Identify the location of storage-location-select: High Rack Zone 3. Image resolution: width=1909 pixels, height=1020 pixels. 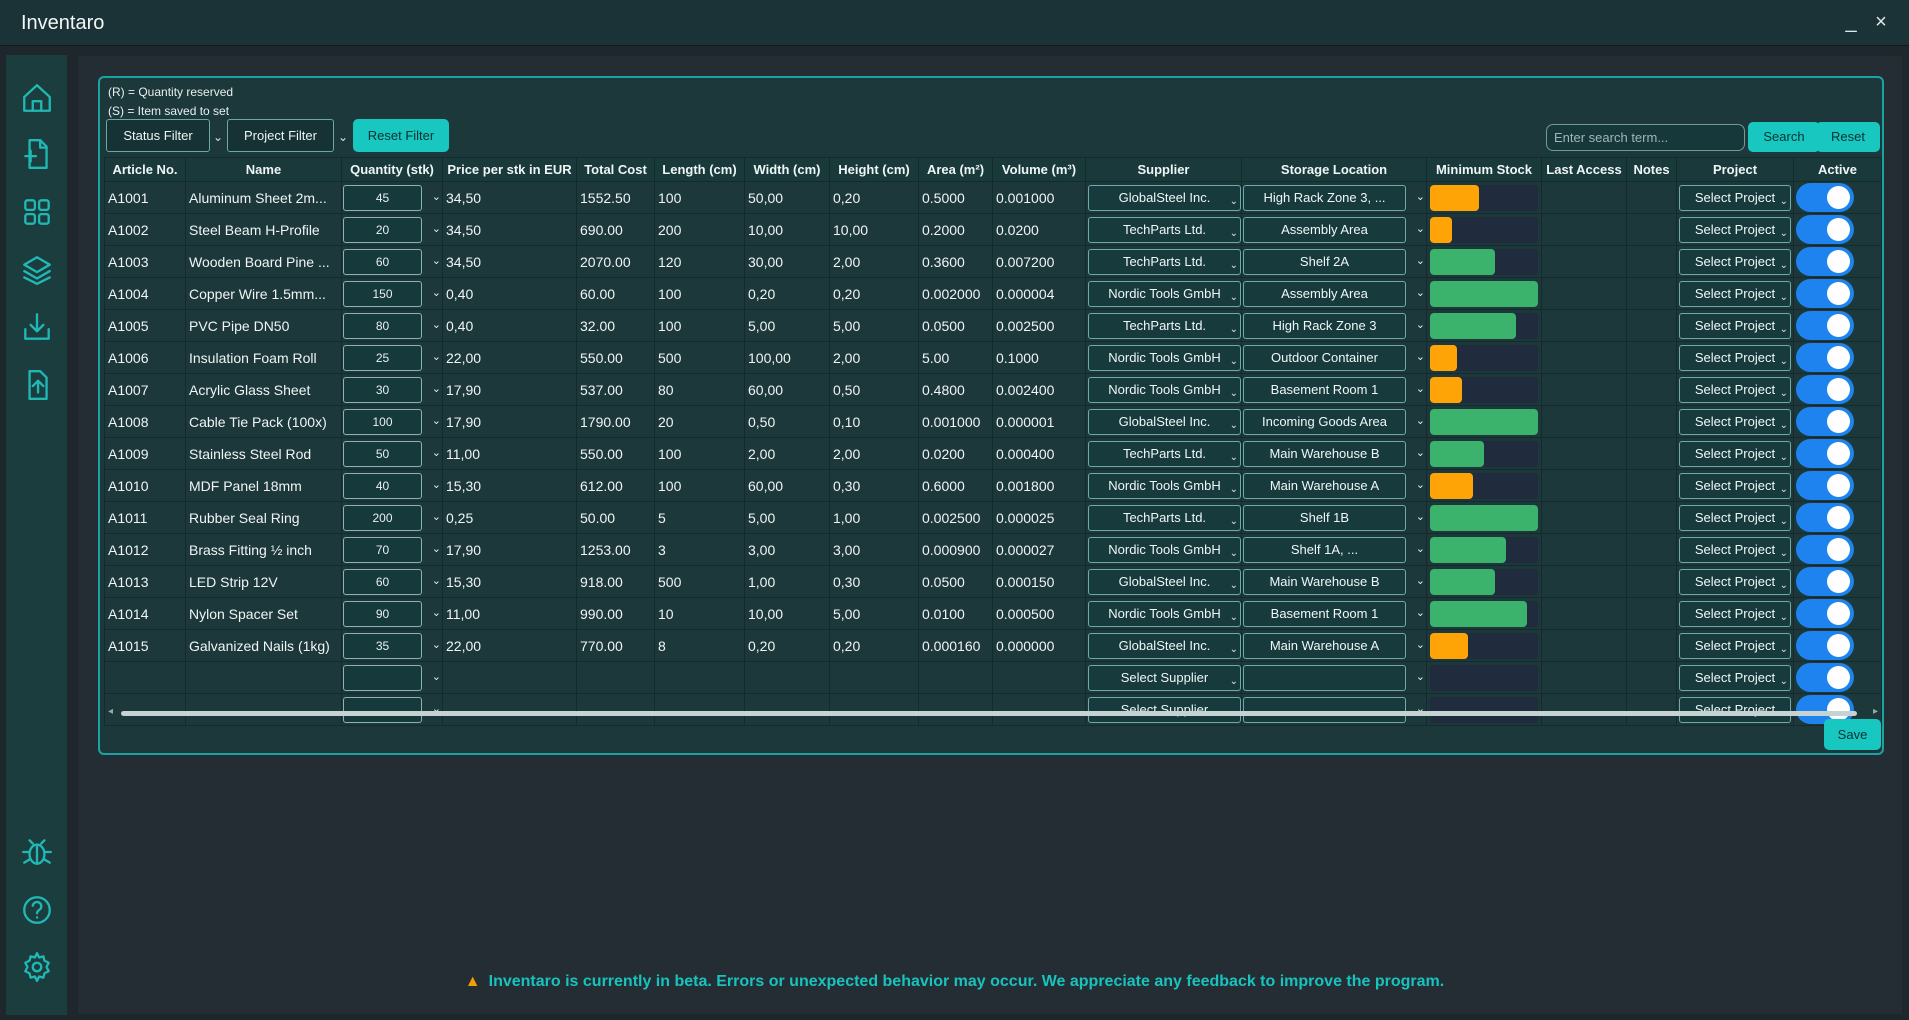
(1324, 325).